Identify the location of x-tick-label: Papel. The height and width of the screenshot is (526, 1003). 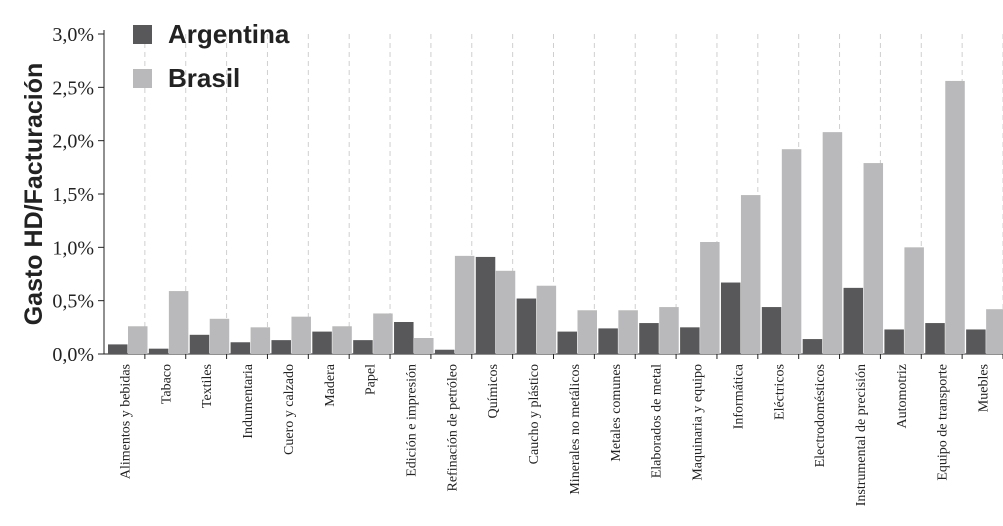
(371, 379).